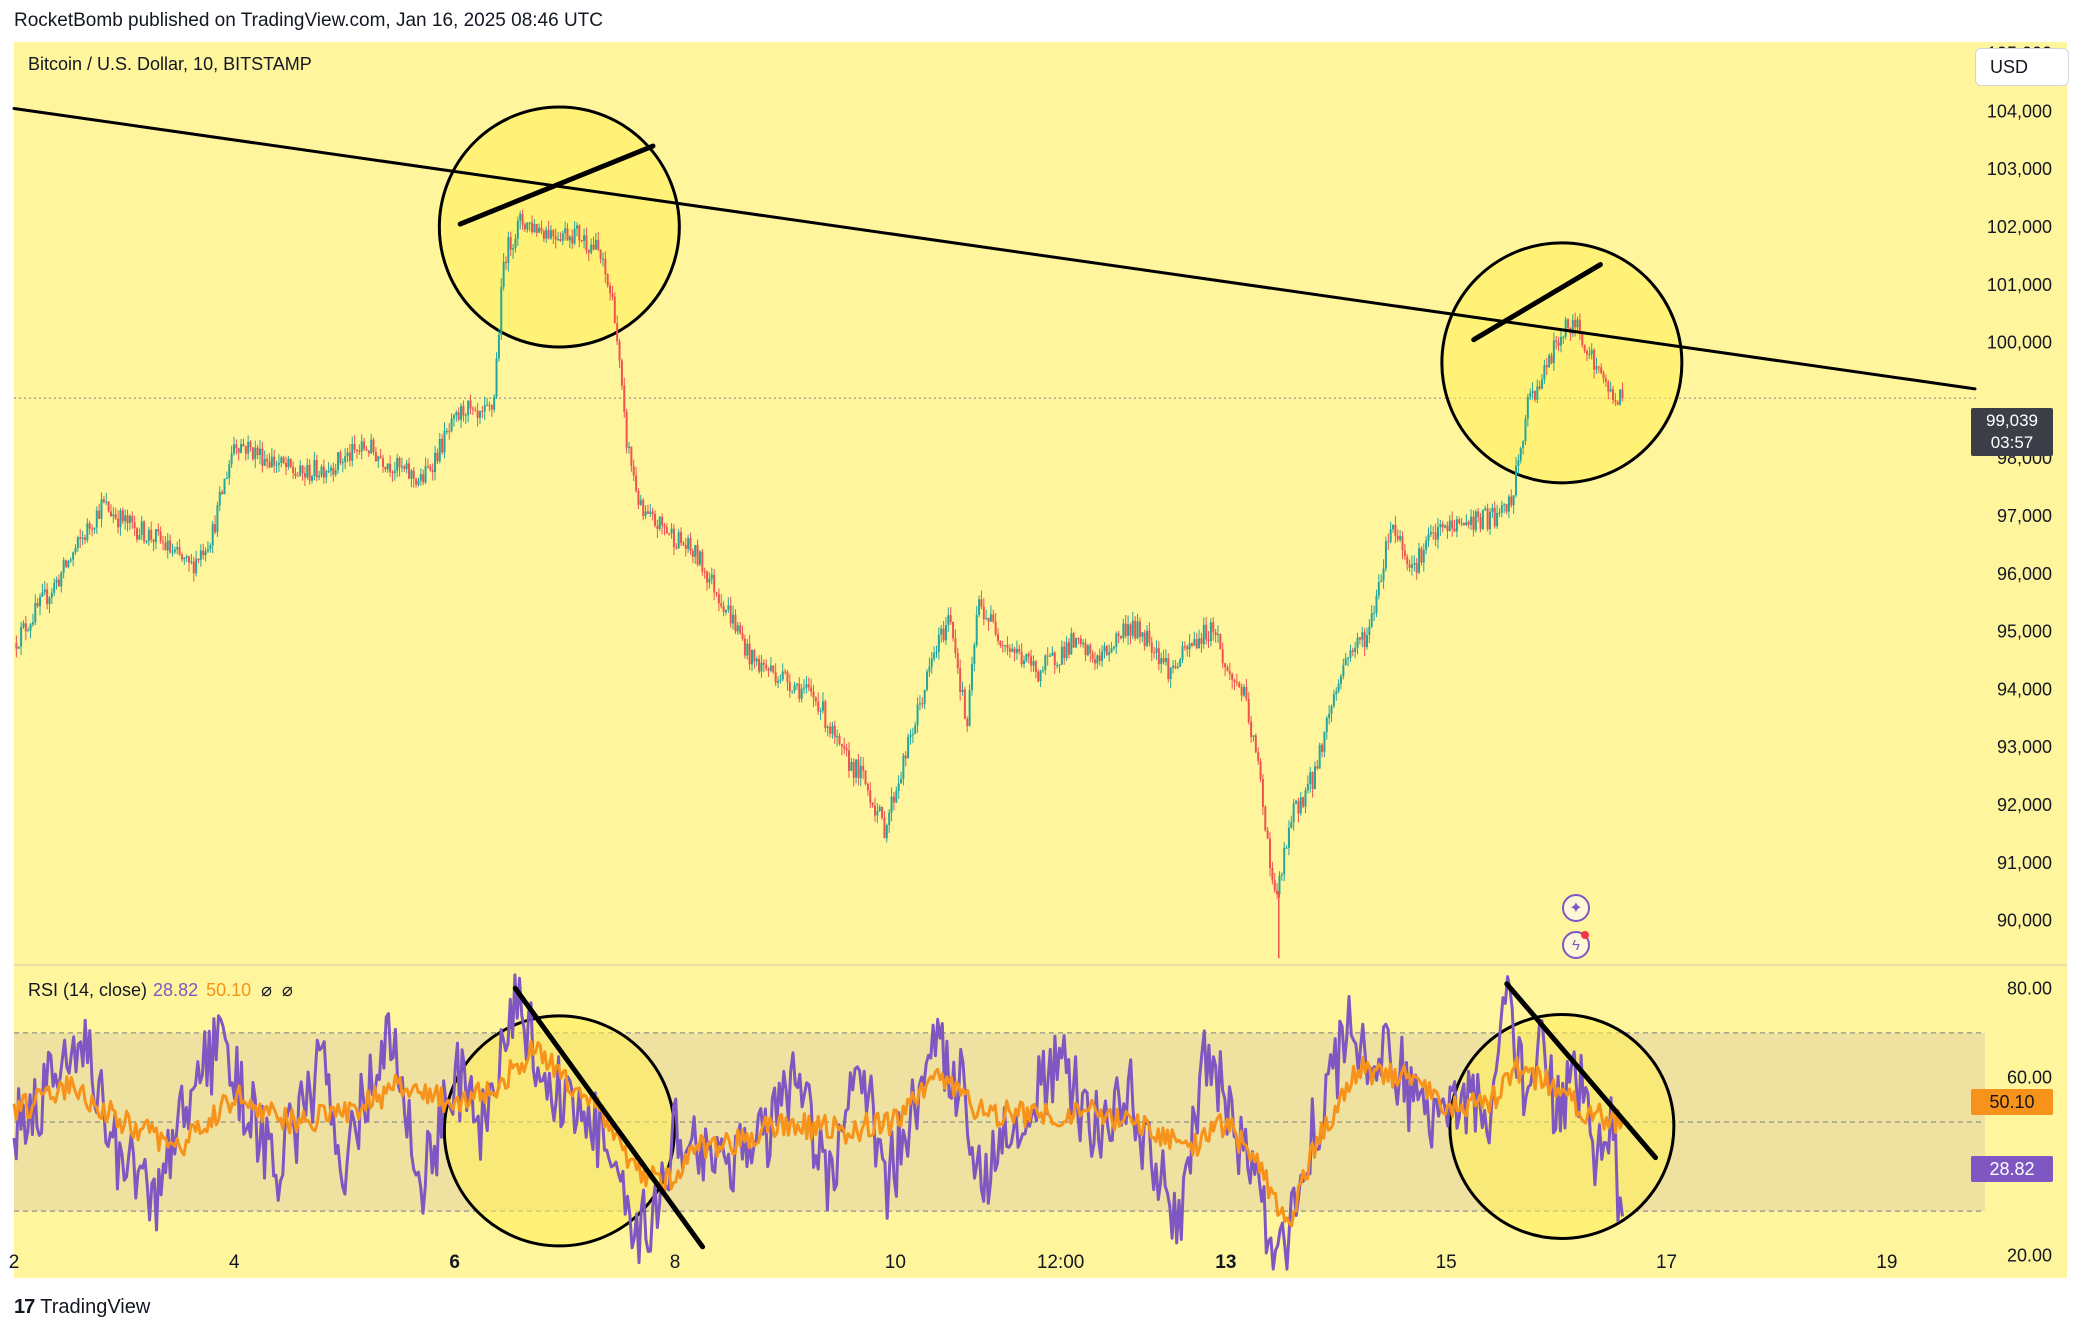 The width and height of the screenshot is (2085, 1332). I want to click on rsi-legend: RSI (14, close) 28.82 50.10 ⌀ ⌀, so click(160, 990).